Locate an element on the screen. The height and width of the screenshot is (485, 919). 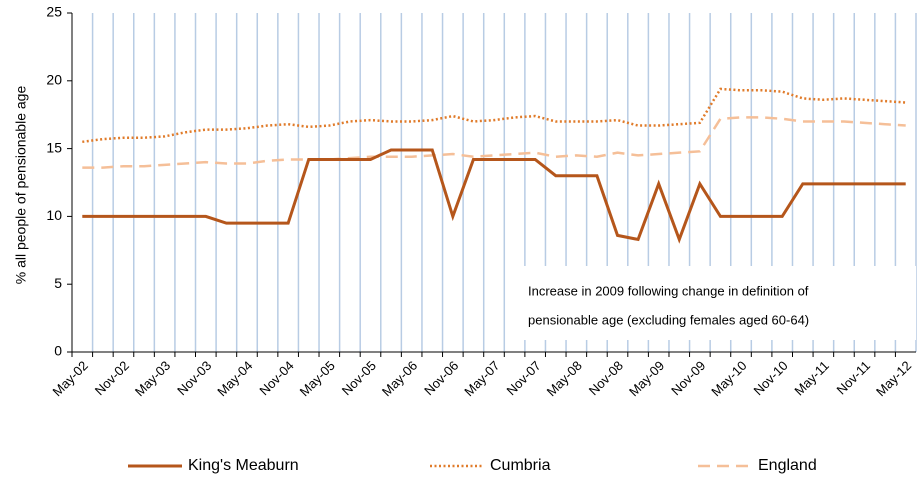
legend-label: England is located at coordinates (787, 465).